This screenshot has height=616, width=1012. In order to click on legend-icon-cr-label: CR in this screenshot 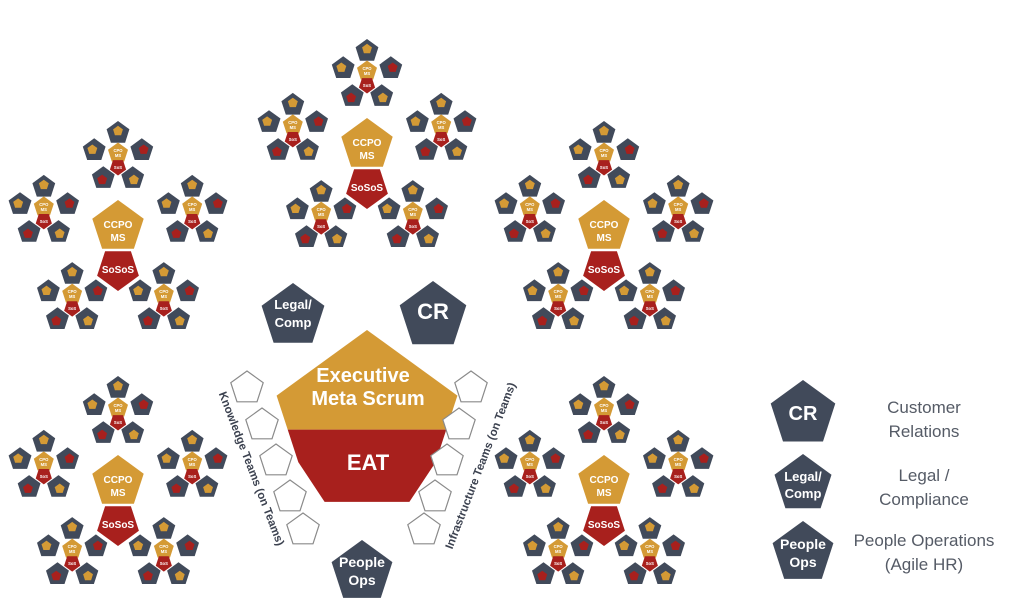, I will do `click(803, 414)`.